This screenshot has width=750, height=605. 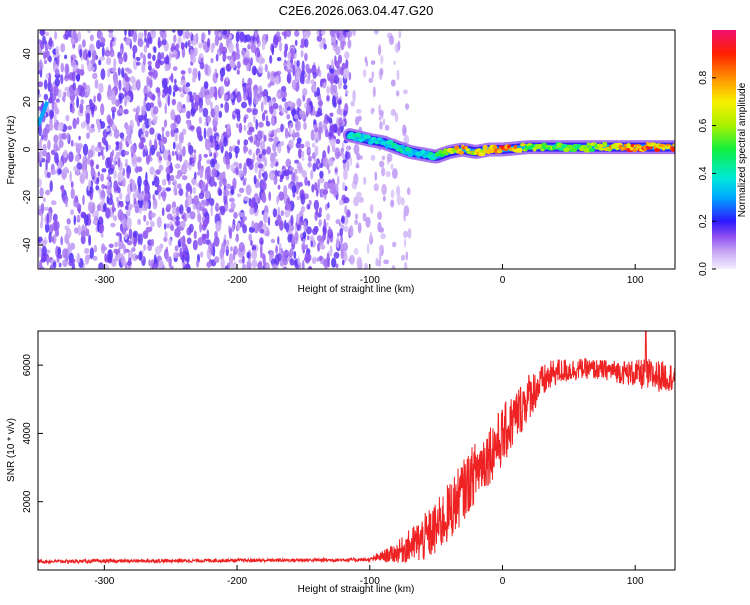 What do you see at coordinates (27, 149) in the screenshot?
I see `spectrogram-y-tick-label: 0` at bounding box center [27, 149].